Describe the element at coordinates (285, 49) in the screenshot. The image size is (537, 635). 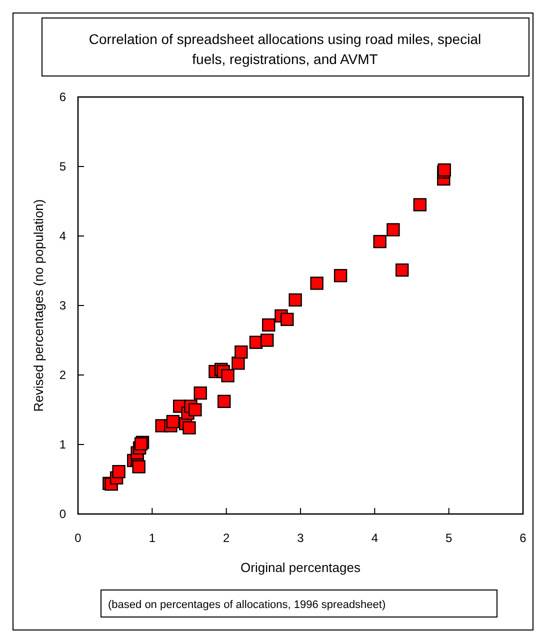
I see `chart-title: Correlation of spreadsheet allocations using road miles, special fuels, registrations, and AVMT` at that location.